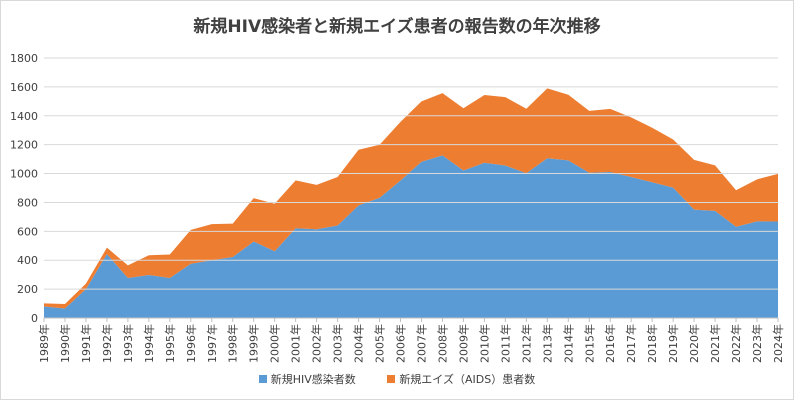 This screenshot has width=794, height=400. Describe the element at coordinates (24, 174) in the screenshot. I see `y-tick-label: 1000` at that location.